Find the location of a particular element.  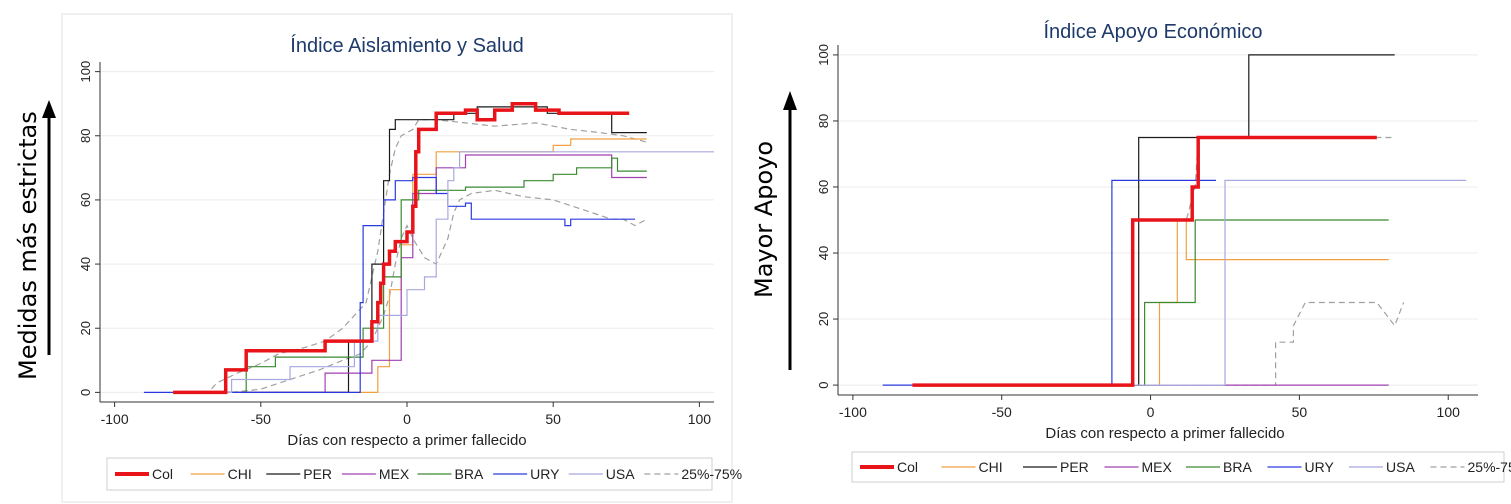

series-line-chi is located at coordinates (1150, 302).